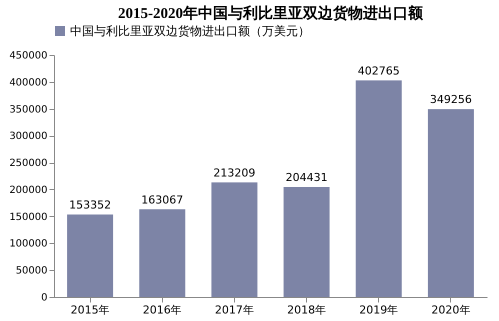 This screenshot has width=499, height=321. I want to click on x-tick-label: 2020年, so click(450, 310).